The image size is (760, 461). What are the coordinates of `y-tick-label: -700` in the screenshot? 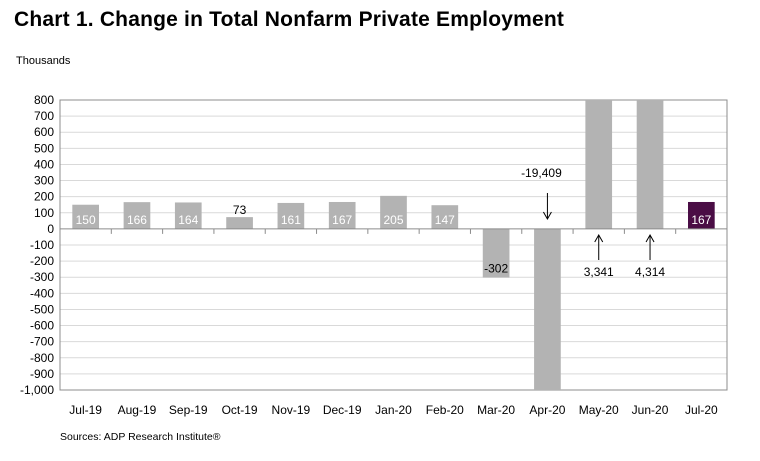 It's located at (42, 342).